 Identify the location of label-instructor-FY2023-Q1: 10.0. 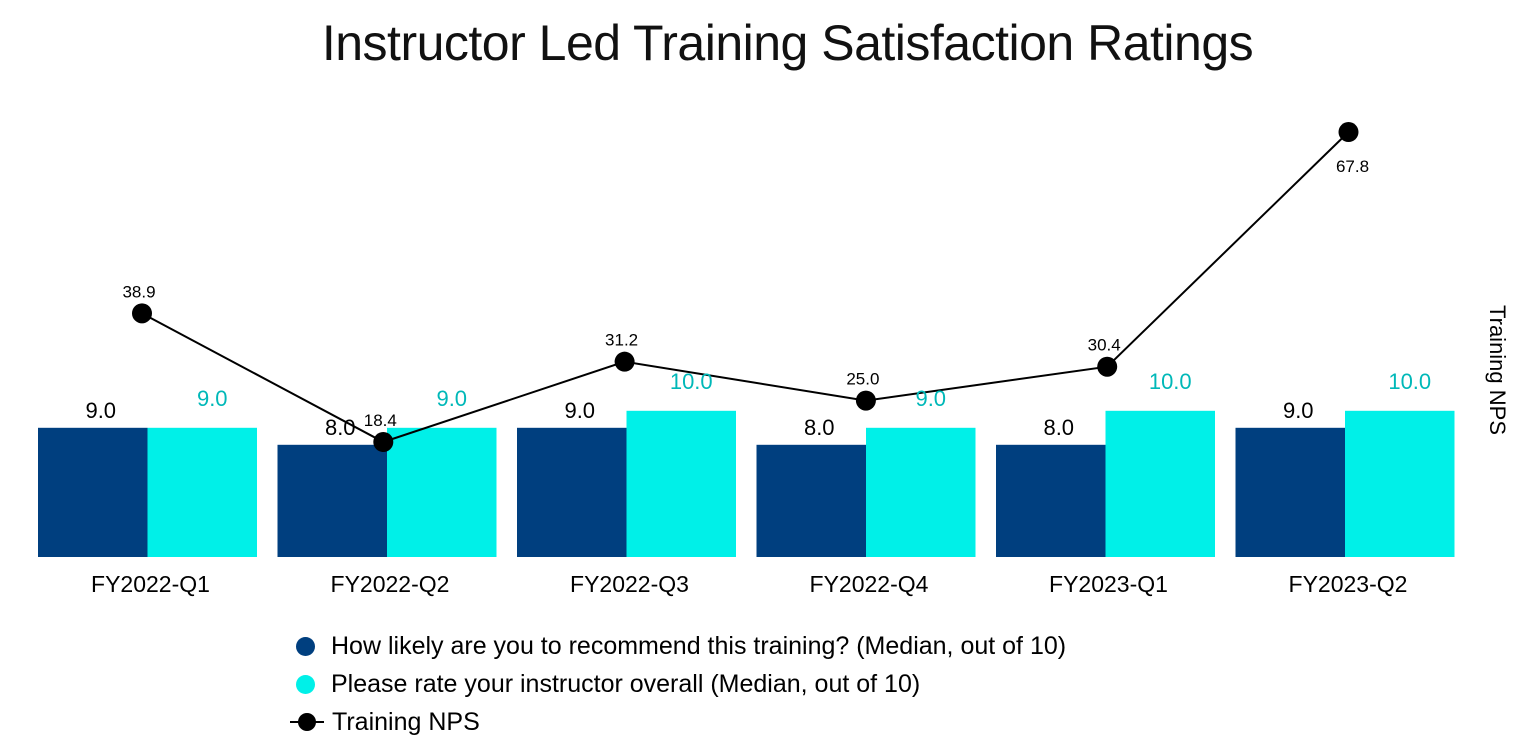
(1170, 381).